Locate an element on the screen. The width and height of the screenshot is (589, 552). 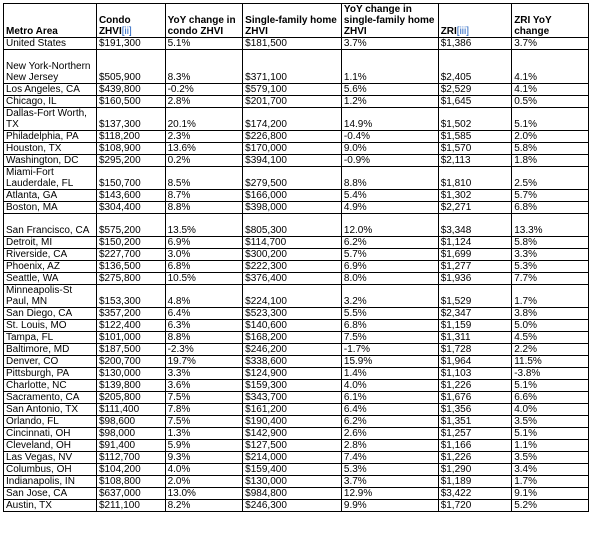
yoy-single-family-cell: 5.6% is located at coordinates (389, 89).